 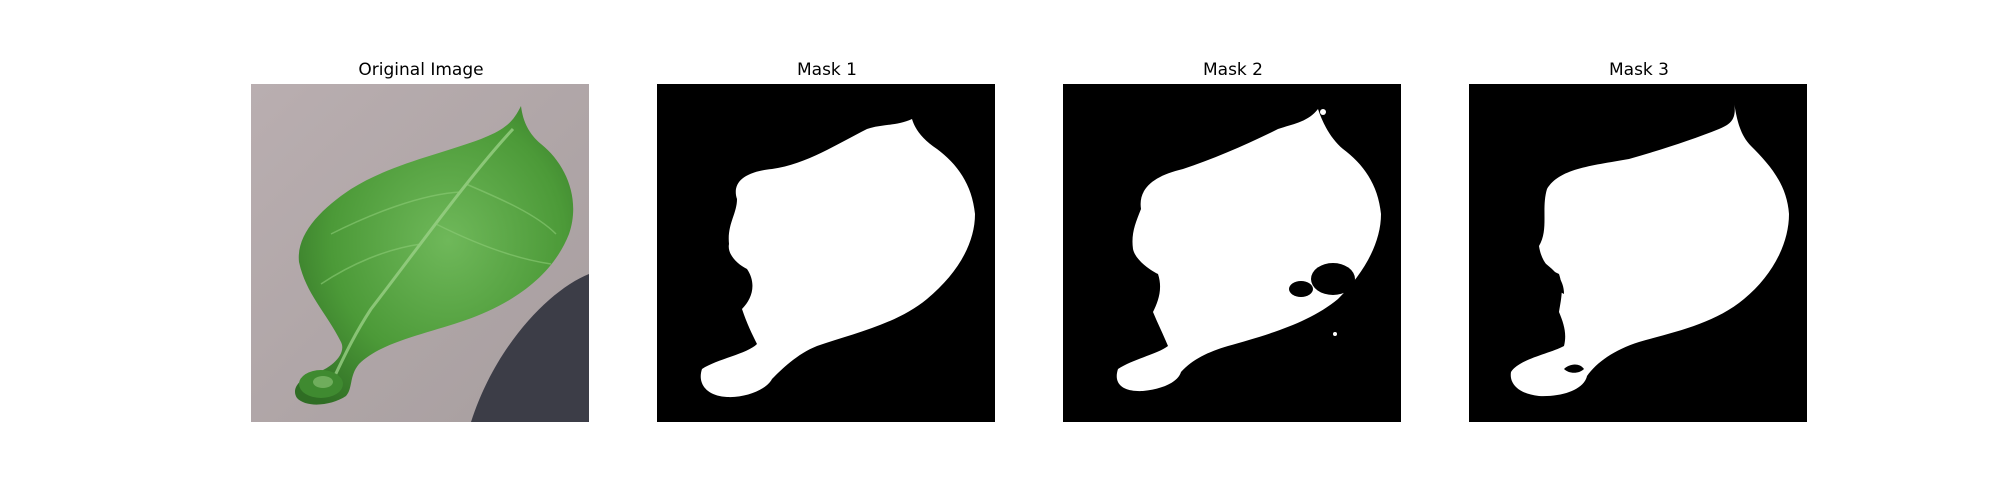 I want to click on leaf-midrib, so click(x=422, y=256).